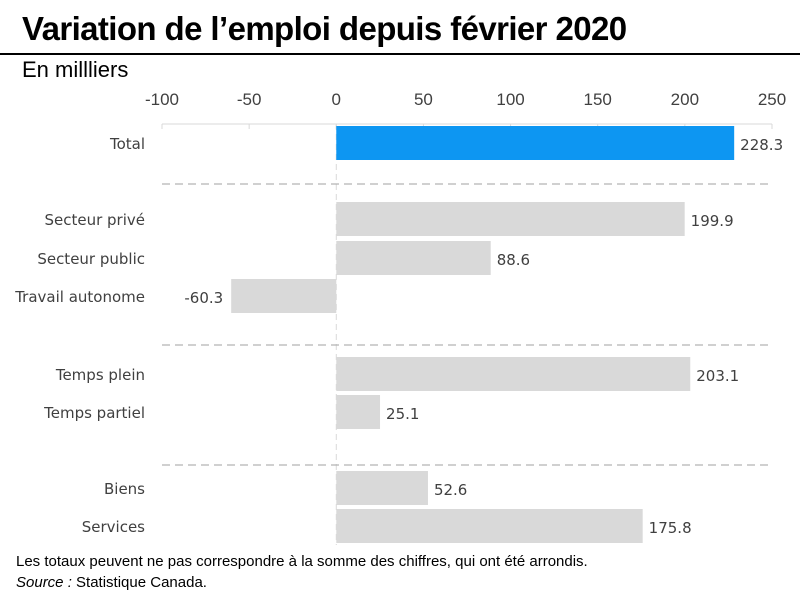  What do you see at coordinates (400, 54) in the screenshot?
I see `title-underline` at bounding box center [400, 54].